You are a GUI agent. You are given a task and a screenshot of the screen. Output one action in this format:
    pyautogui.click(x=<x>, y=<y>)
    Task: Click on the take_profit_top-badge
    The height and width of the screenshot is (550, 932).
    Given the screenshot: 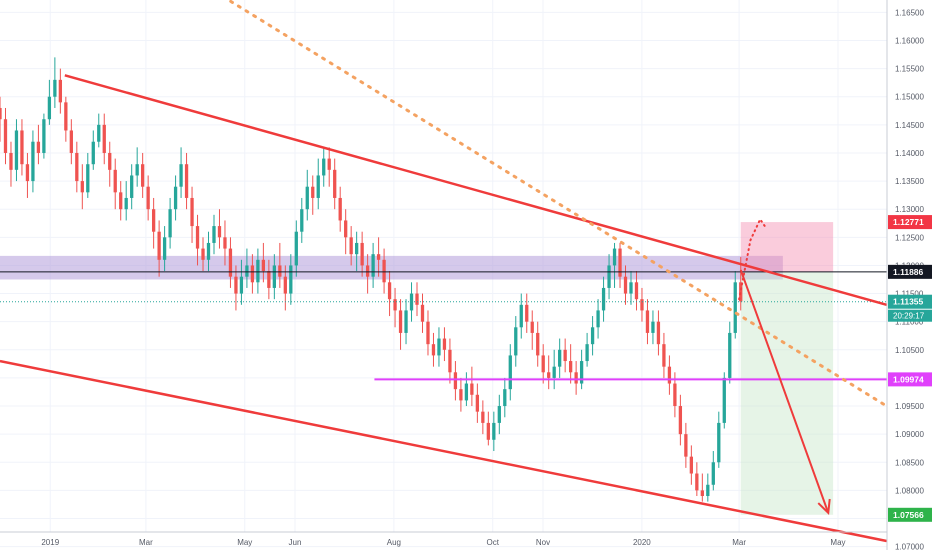 What is the action you would take?
    pyautogui.click(x=910, y=222)
    